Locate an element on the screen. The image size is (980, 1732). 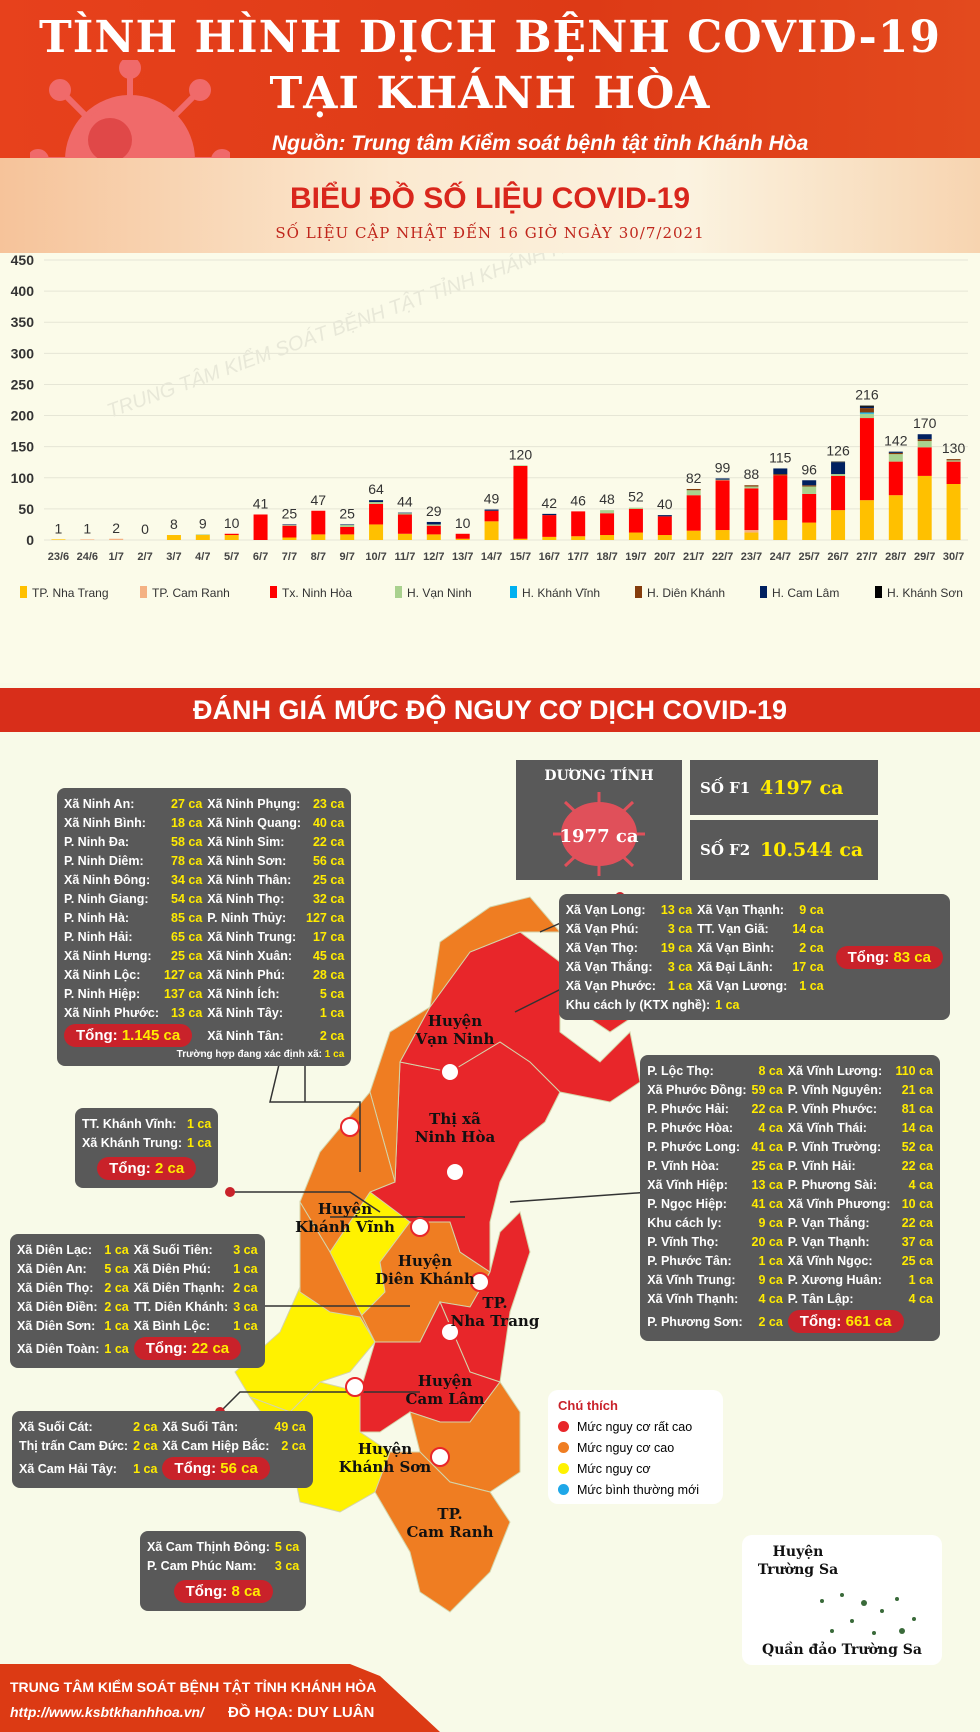
x-tick-label: 8/7 is located at coordinates (318, 557).